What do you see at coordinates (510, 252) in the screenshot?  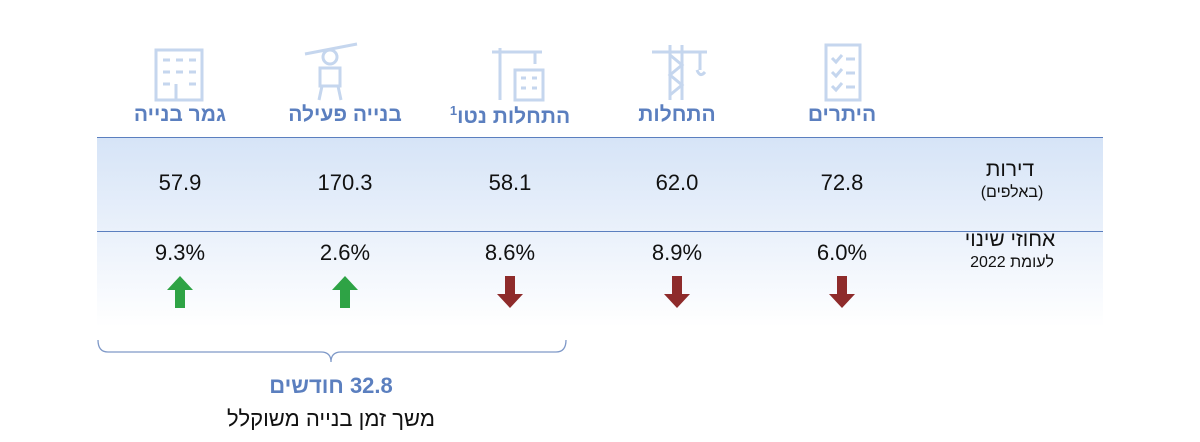 I see `cell-value: 8.6%` at bounding box center [510, 252].